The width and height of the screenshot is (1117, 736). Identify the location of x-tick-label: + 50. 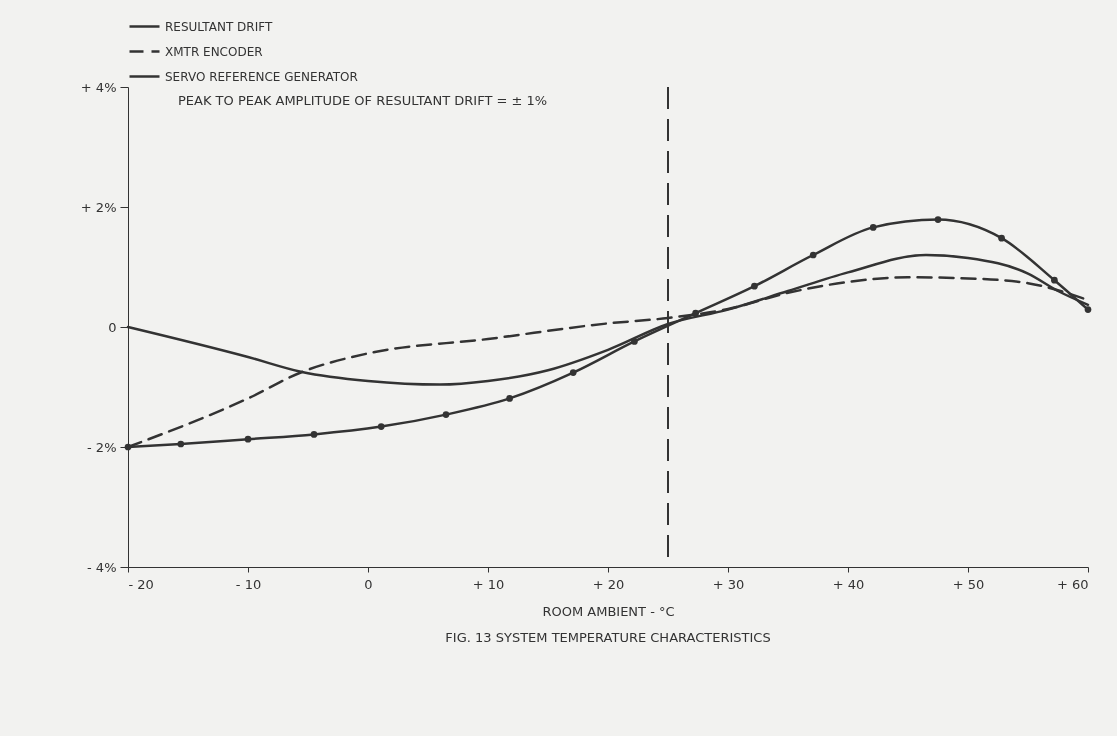
(968, 584).